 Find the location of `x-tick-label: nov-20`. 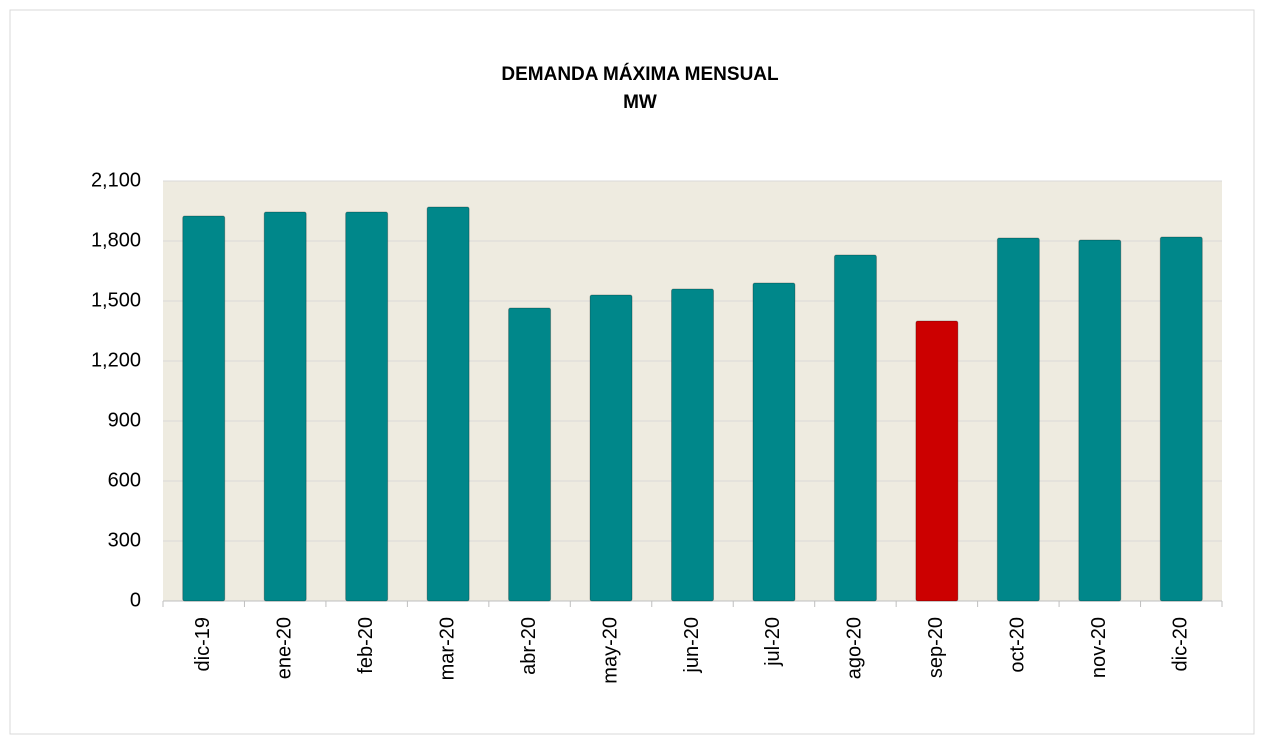

x-tick-label: nov-20 is located at coordinates (1099, 647).